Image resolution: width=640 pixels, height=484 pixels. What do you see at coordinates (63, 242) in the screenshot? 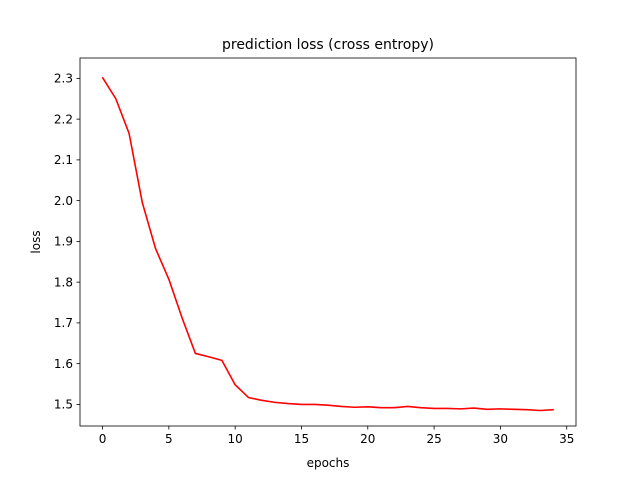
I see `y-tick-label: 1.9` at bounding box center [63, 242].